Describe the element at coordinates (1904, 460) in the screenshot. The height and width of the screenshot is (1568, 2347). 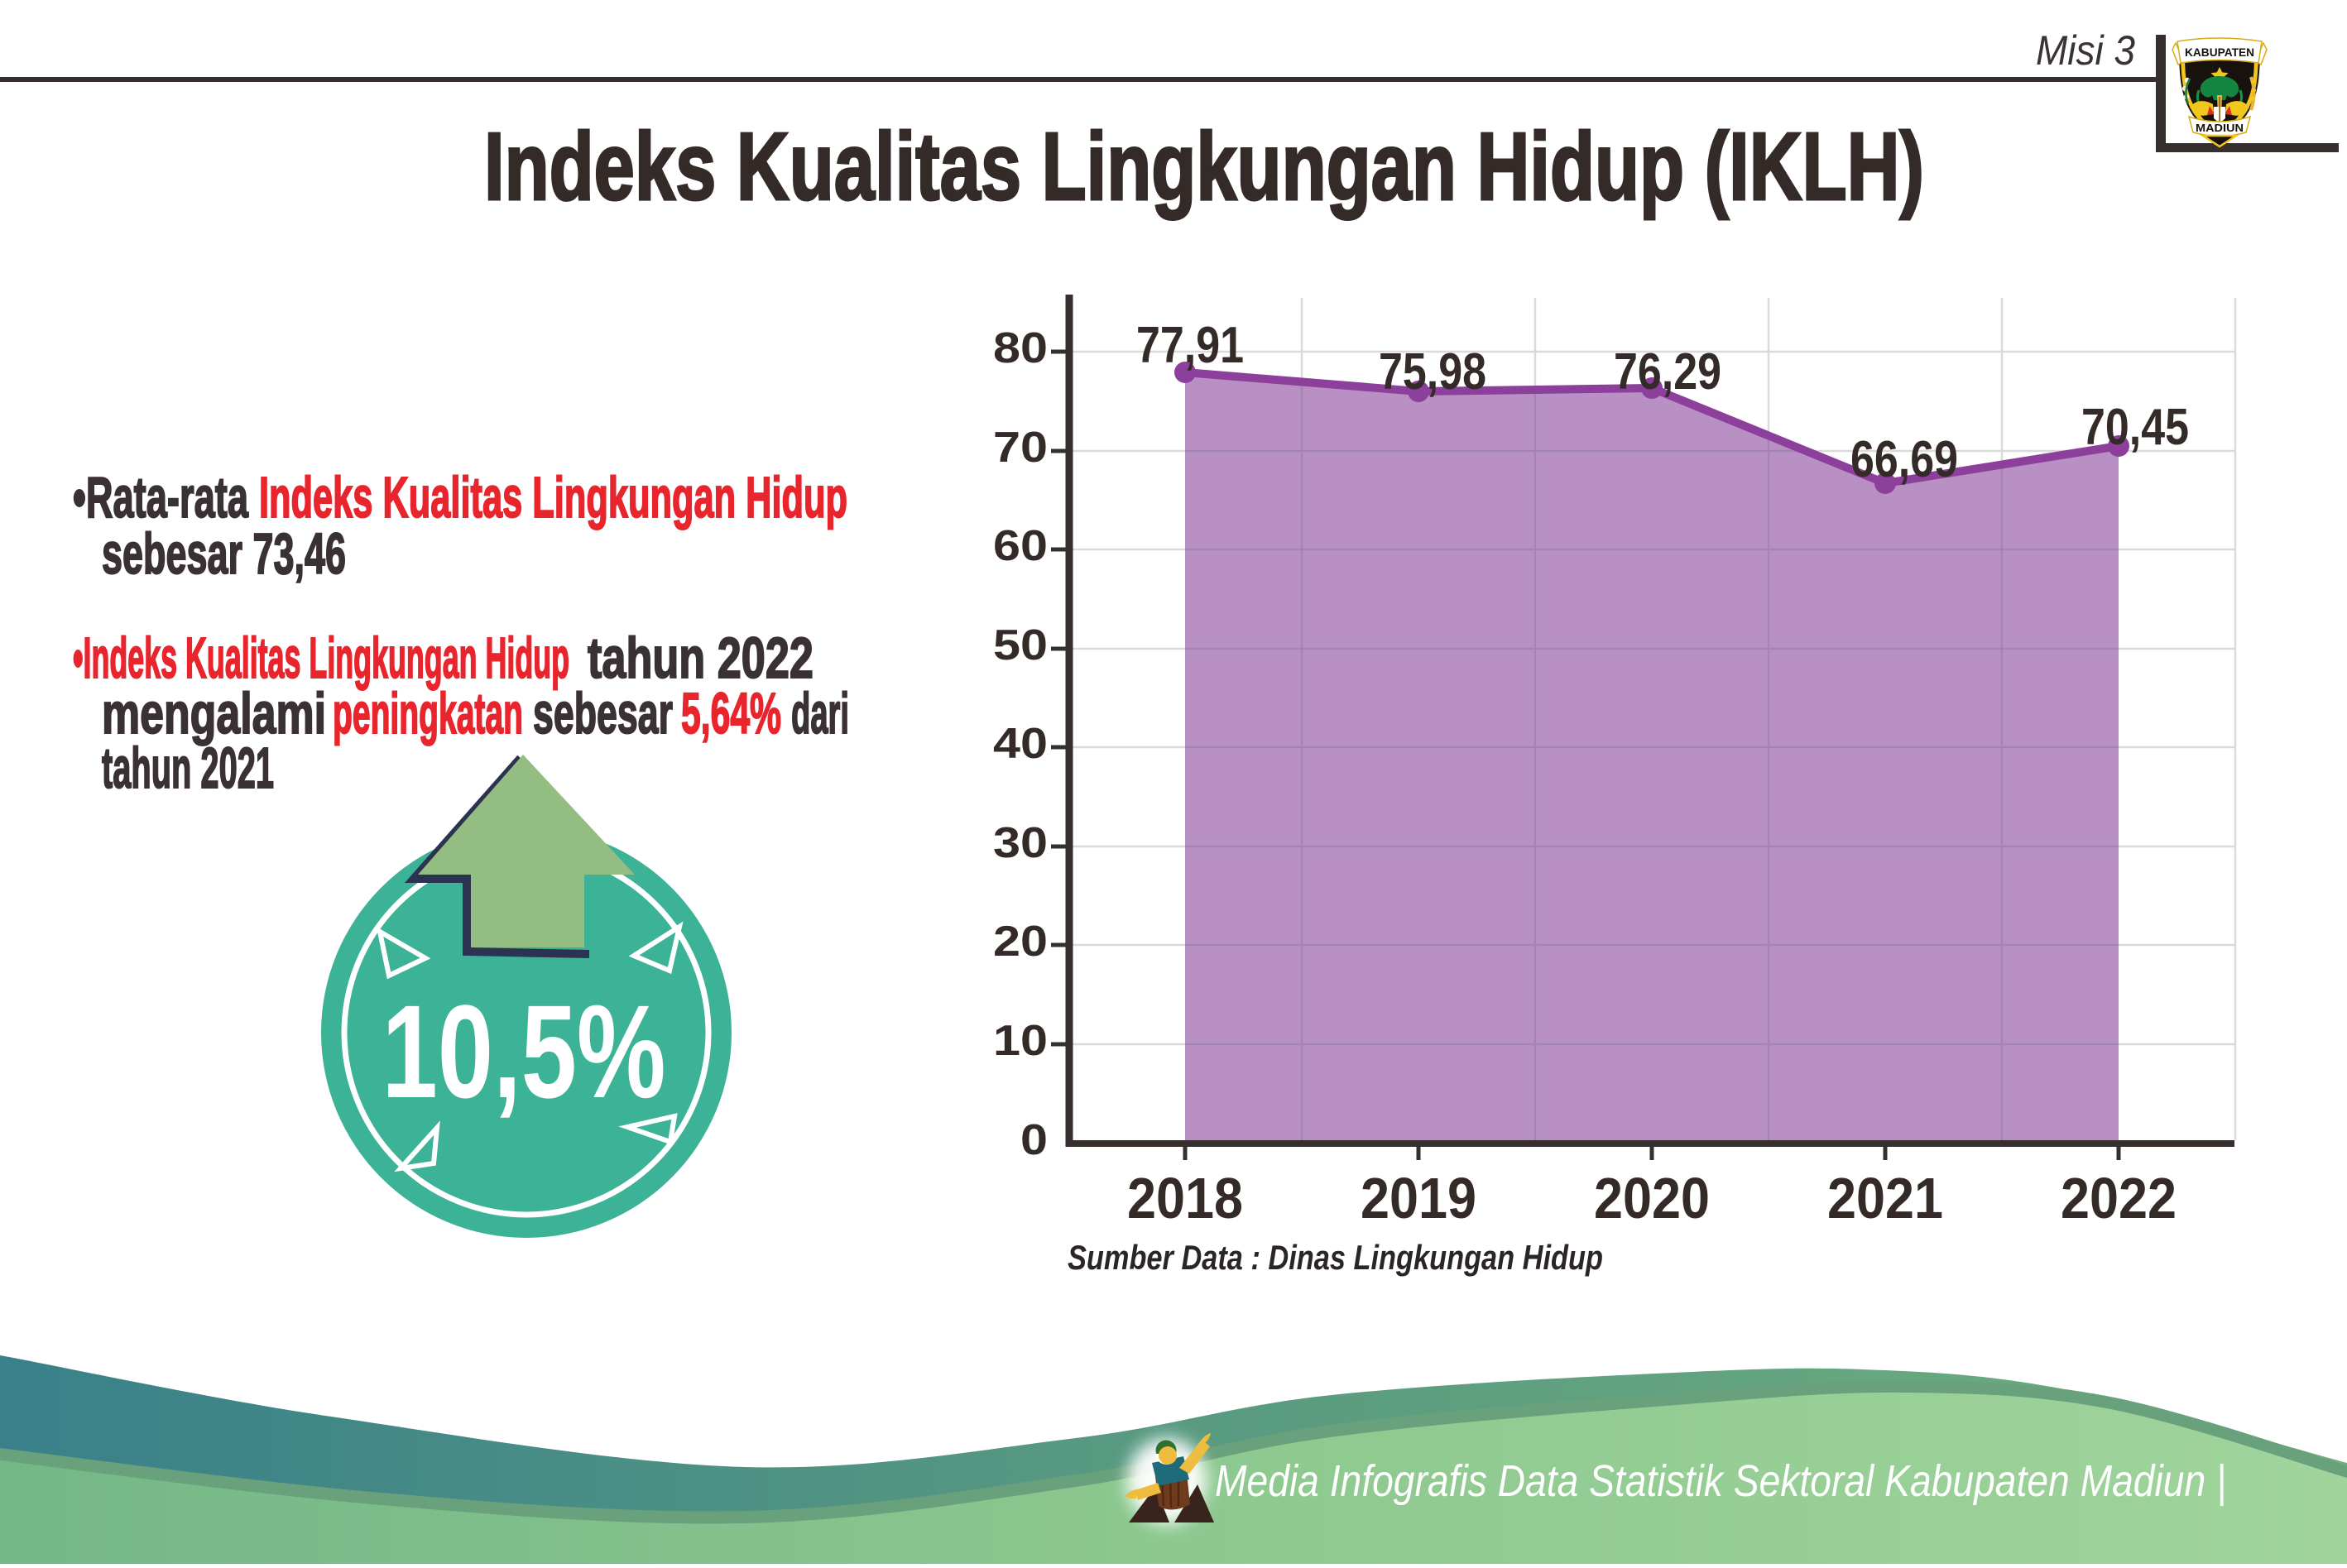
I see `svg-text: 66,69` at that location.